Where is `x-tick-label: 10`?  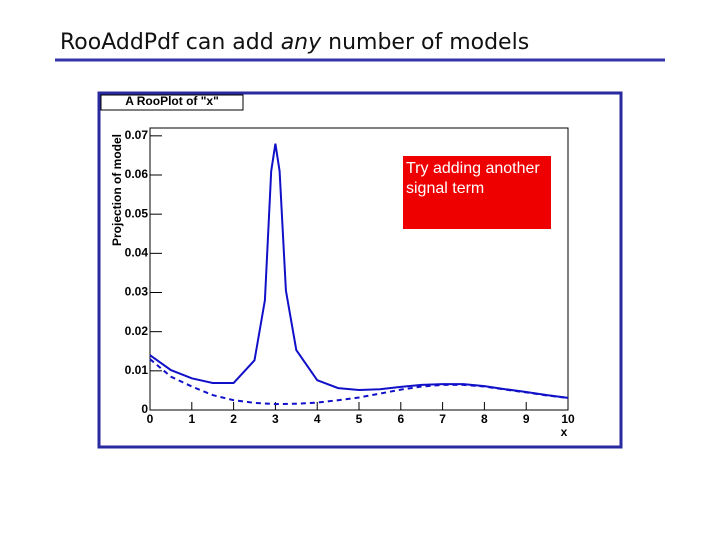
x-tick-label: 10 is located at coordinates (568, 419).